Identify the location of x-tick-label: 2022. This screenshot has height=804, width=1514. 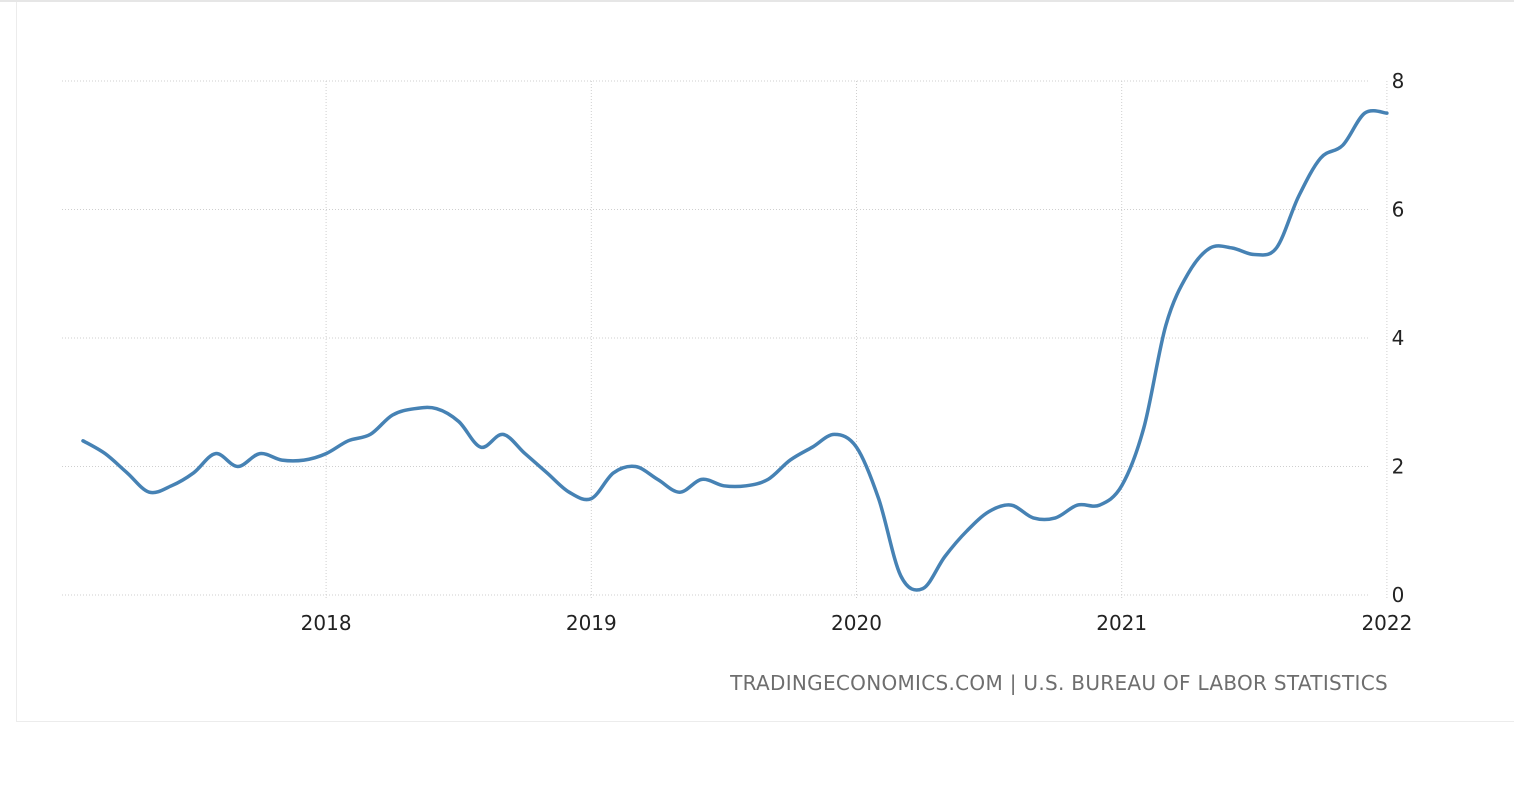
(1386, 623).